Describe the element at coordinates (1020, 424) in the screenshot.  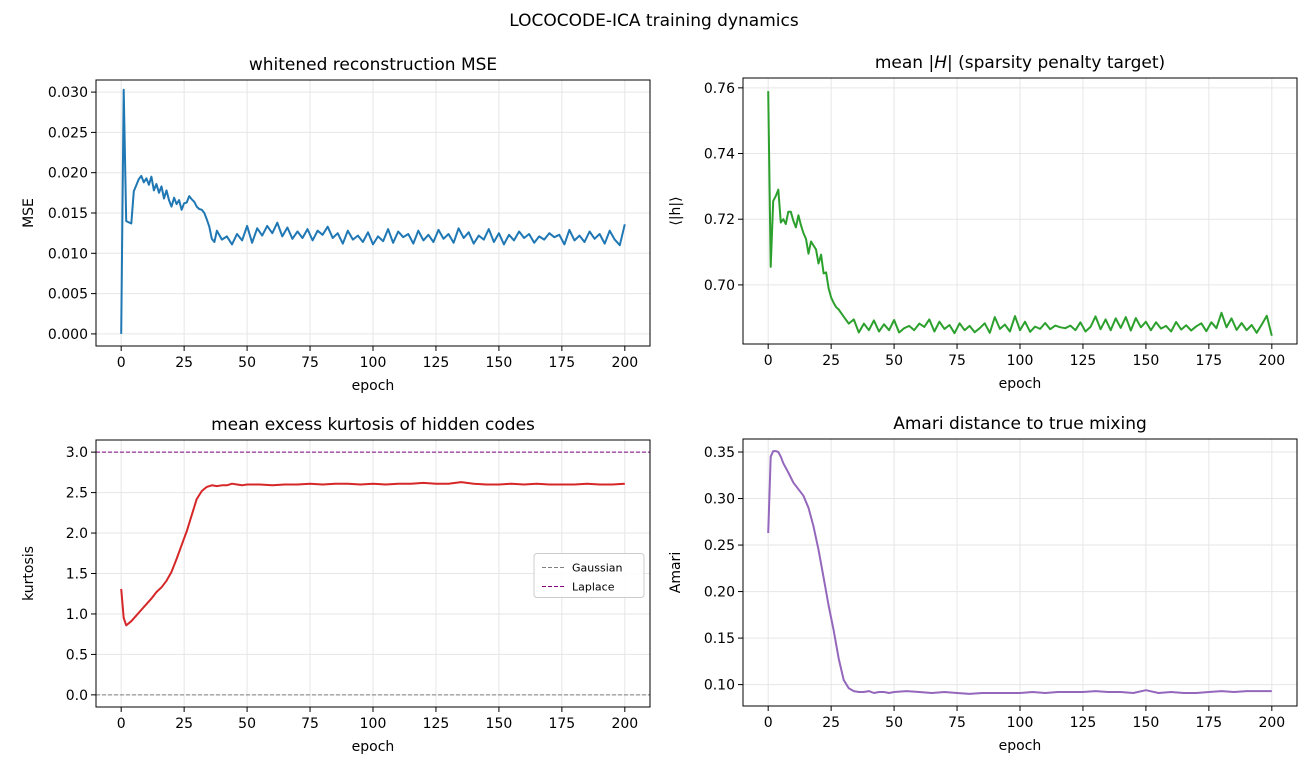
I see `panel-title: Amari distance to true mixing` at that location.